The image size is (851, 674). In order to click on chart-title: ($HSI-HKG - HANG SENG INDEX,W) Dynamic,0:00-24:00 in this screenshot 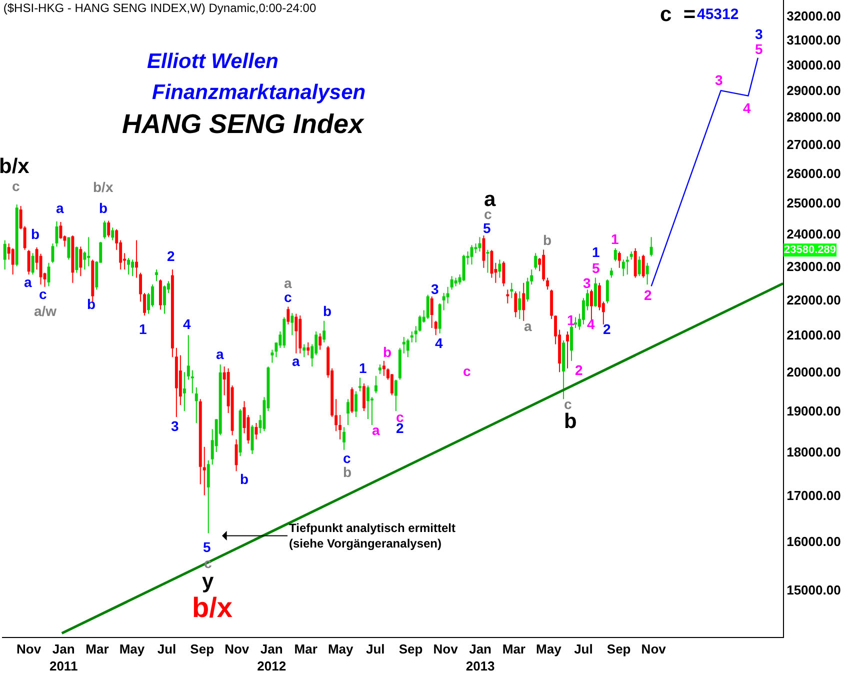, I will do `click(159, 7)`.